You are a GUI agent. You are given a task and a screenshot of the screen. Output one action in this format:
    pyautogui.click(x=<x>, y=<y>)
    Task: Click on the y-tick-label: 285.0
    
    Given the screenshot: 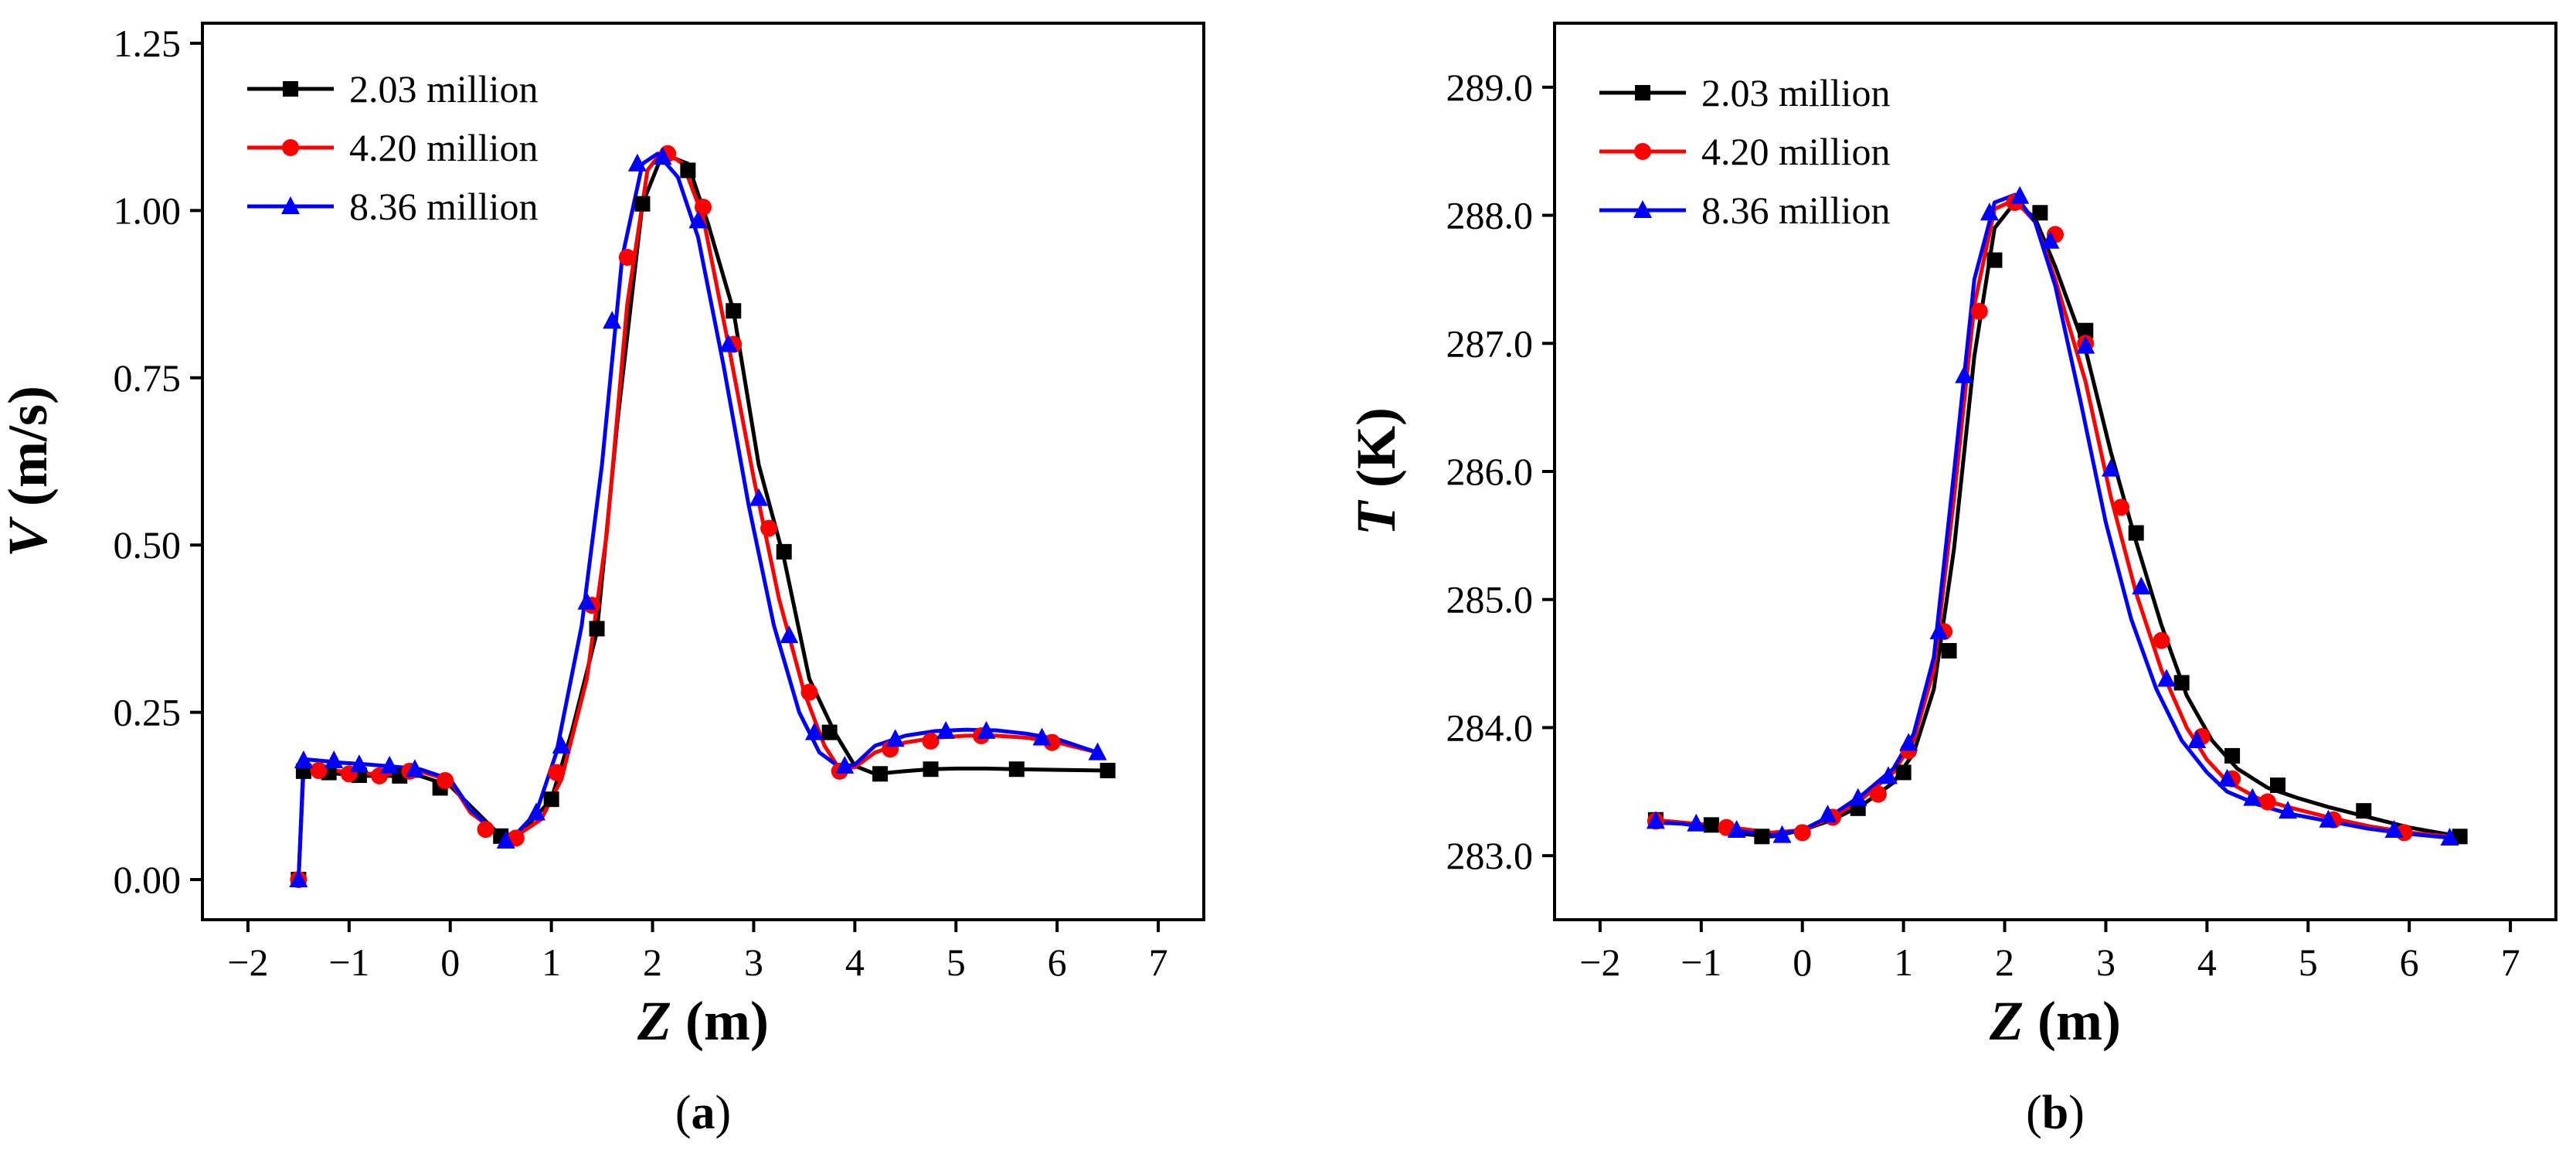 What is the action you would take?
    pyautogui.click(x=1490, y=599)
    